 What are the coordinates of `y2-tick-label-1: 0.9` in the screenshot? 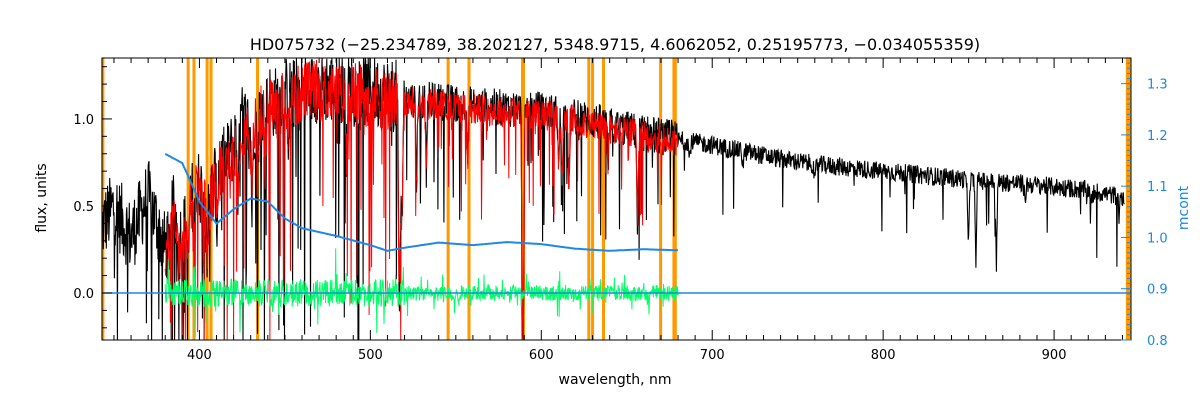 It's located at (1157, 290).